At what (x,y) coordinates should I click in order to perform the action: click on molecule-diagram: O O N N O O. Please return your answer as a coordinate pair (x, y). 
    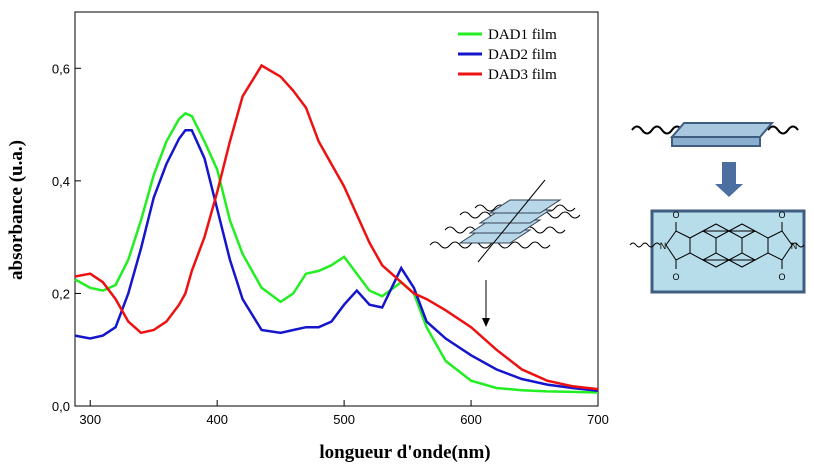
    Looking at the image, I should click on (717, 208).